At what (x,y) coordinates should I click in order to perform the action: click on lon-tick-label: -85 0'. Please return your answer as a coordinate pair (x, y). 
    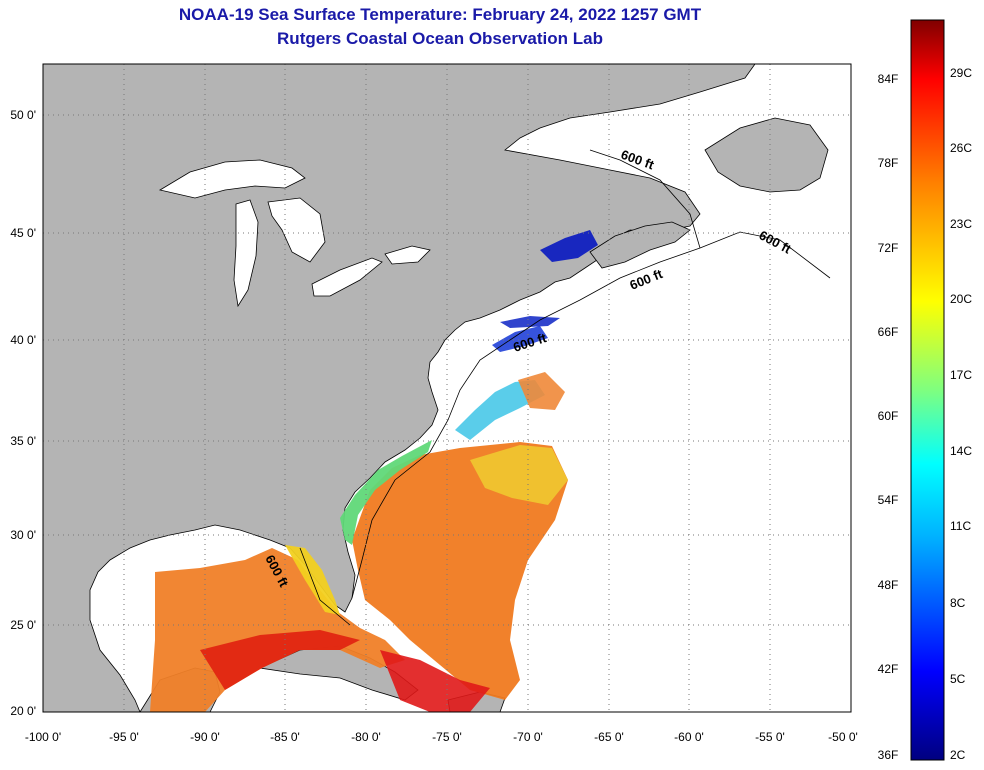
    Looking at the image, I should click on (285, 737).